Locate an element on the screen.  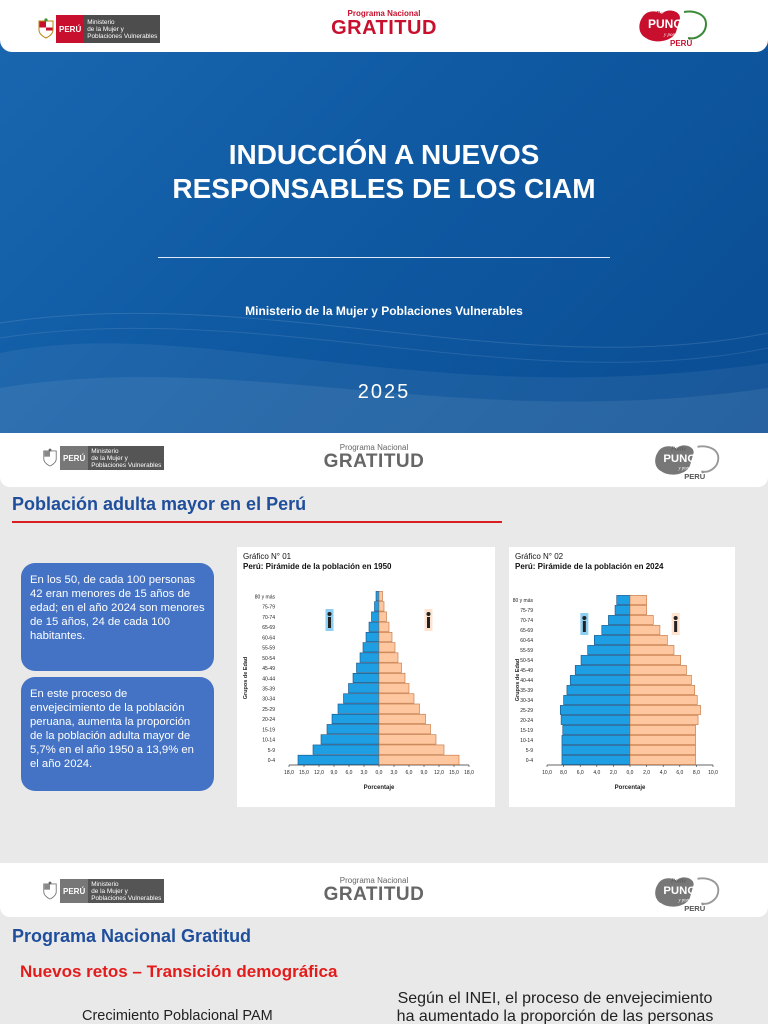
age-tick-label: 25-29 is located at coordinates (268, 710).